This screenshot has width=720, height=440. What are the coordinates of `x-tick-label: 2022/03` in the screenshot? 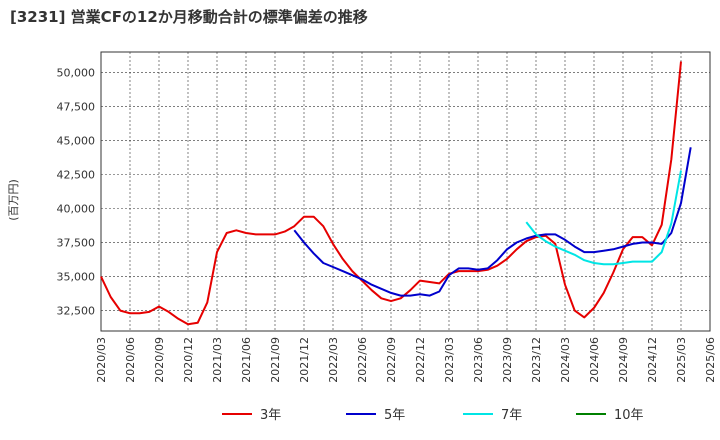 It's located at (333, 360).